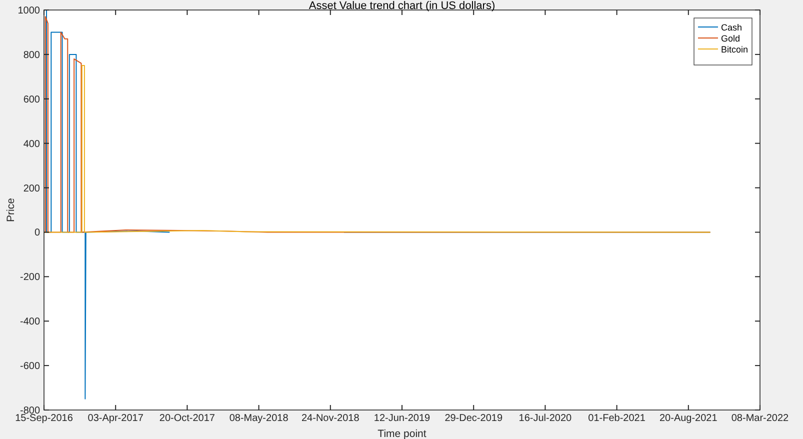  Describe the element at coordinates (187, 418) in the screenshot. I see `x-tick-label: 20-Oct-2017` at that location.